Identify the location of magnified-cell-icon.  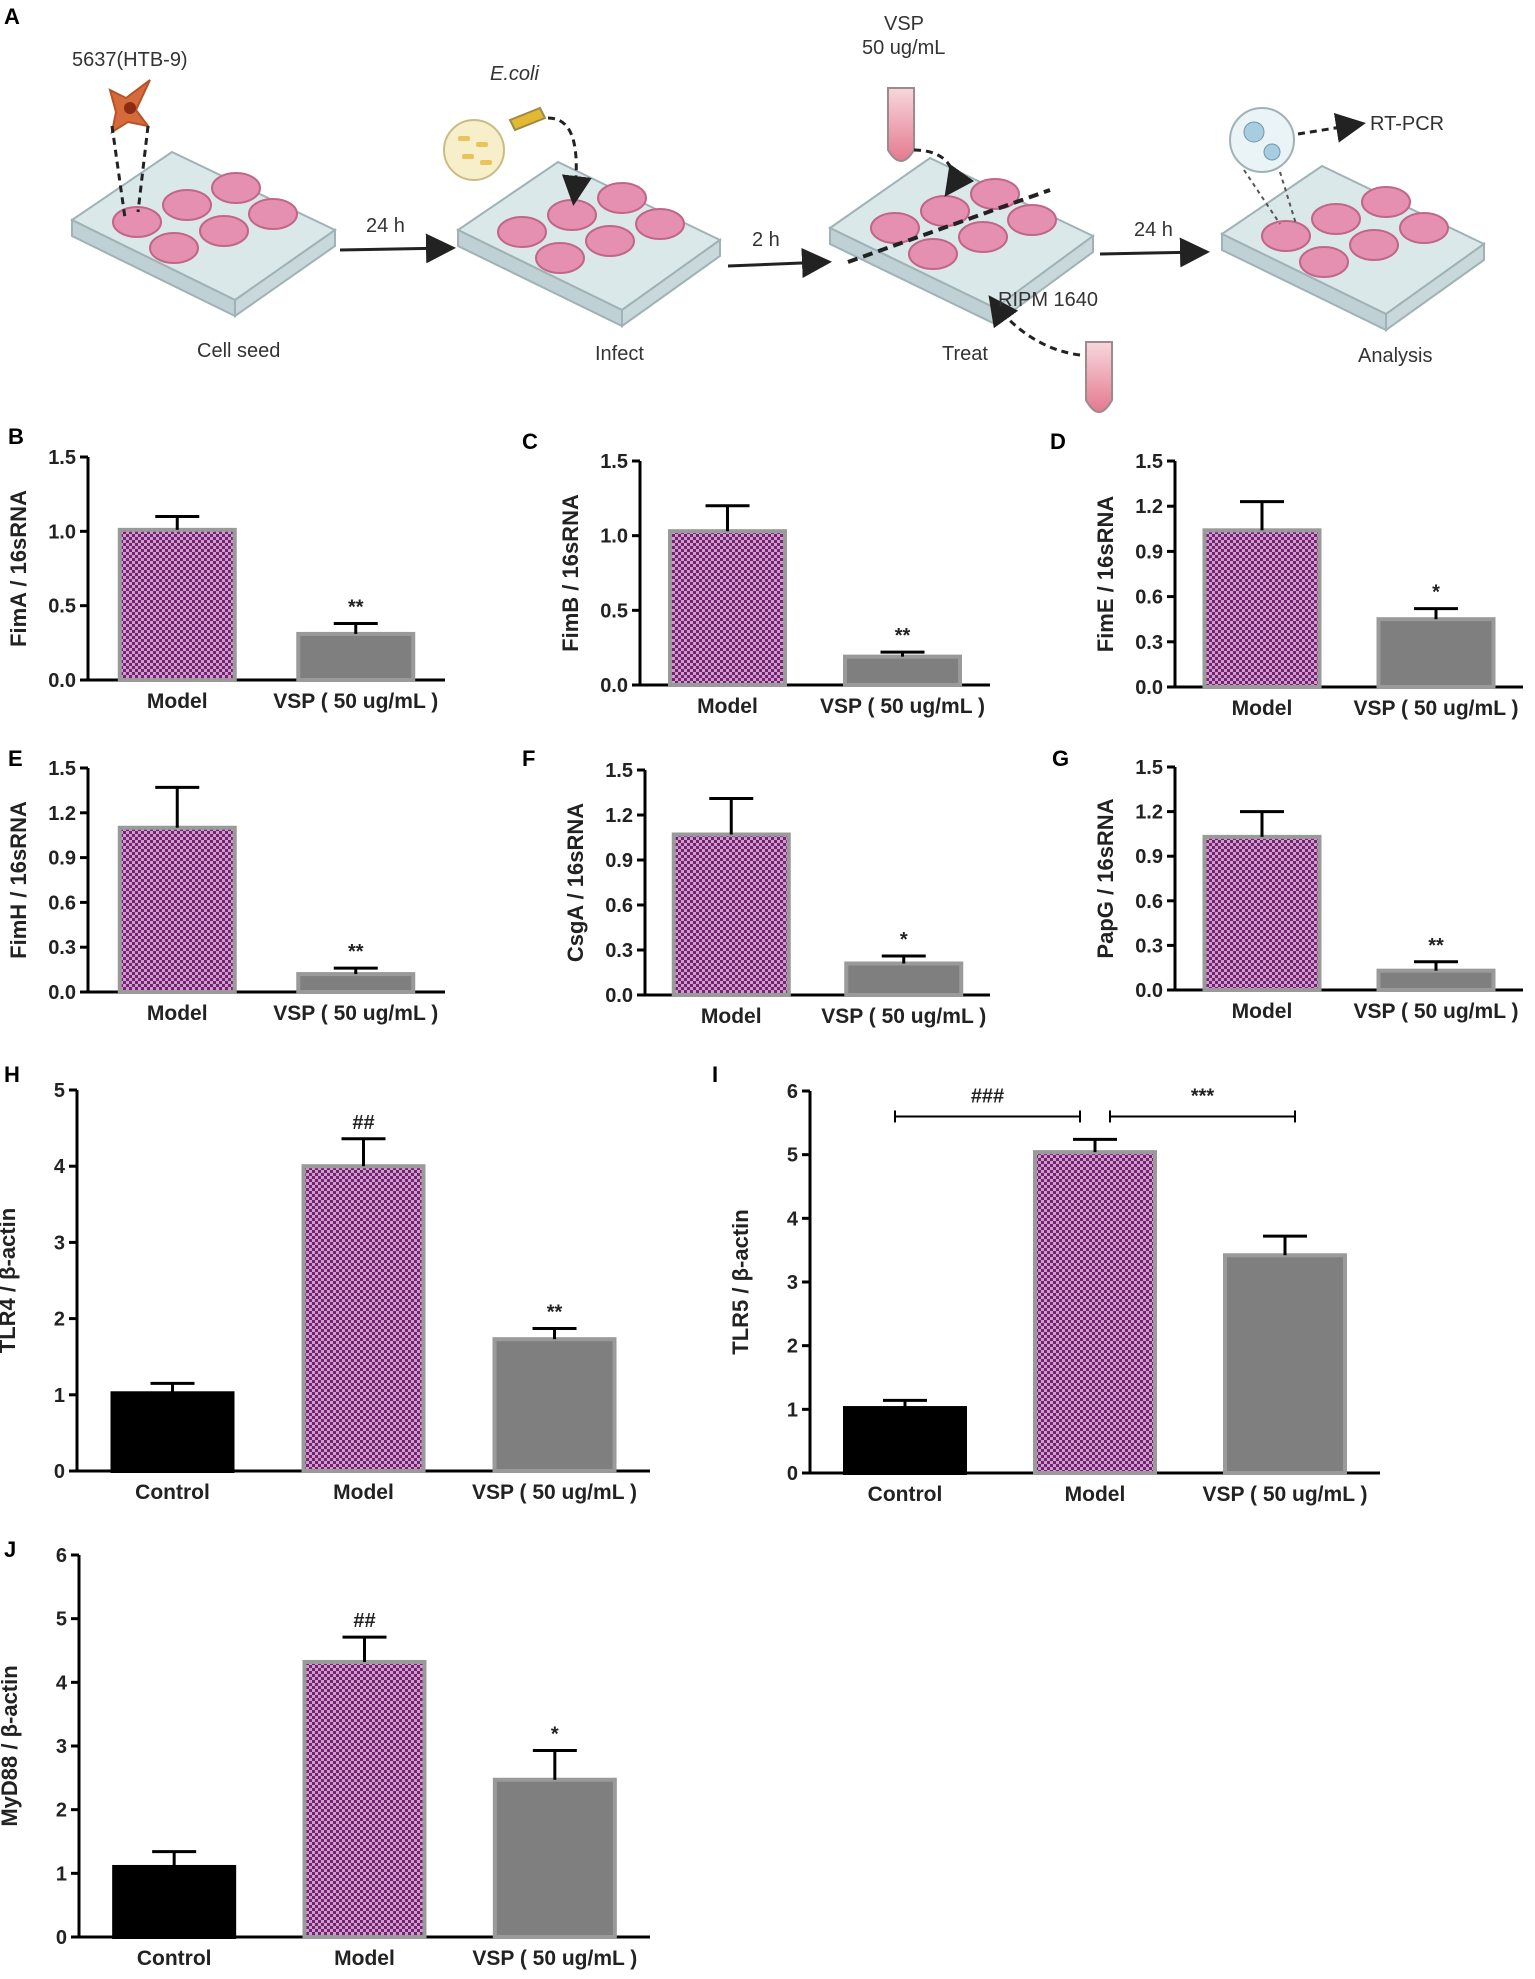
(1262, 140).